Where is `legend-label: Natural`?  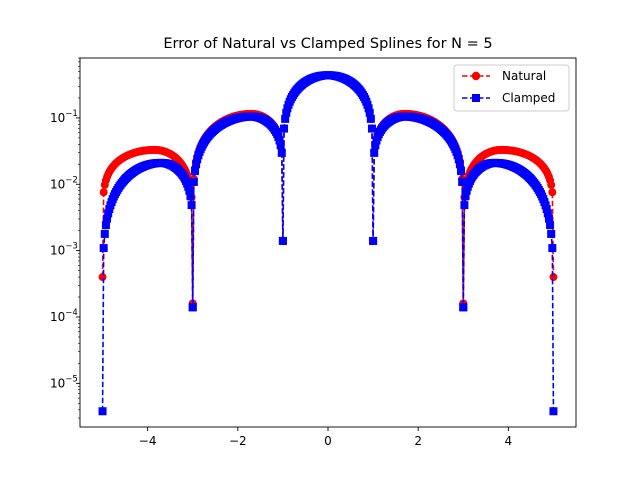 legend-label: Natural is located at coordinates (524, 76).